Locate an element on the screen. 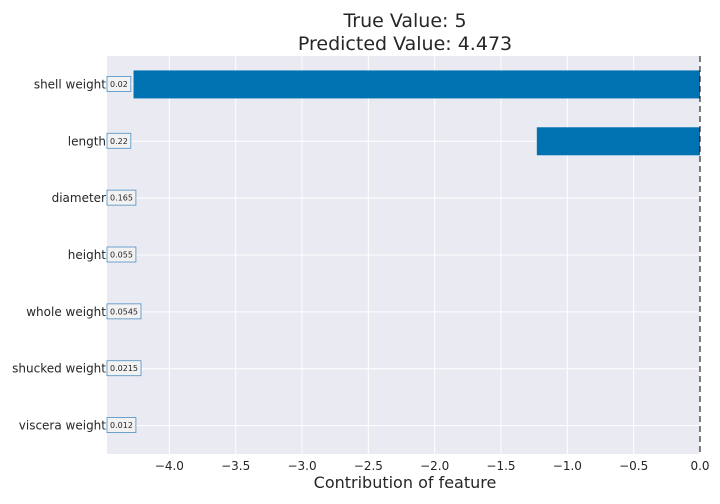 This screenshot has height=504, width=720. category-label: height is located at coordinates (87, 255).